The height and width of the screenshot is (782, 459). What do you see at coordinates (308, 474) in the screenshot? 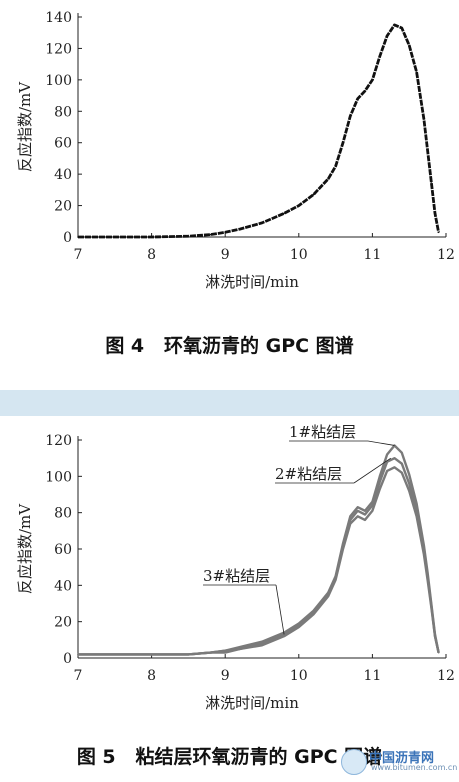
I see `series-annotation-2: 2#粘结层` at bounding box center [308, 474].